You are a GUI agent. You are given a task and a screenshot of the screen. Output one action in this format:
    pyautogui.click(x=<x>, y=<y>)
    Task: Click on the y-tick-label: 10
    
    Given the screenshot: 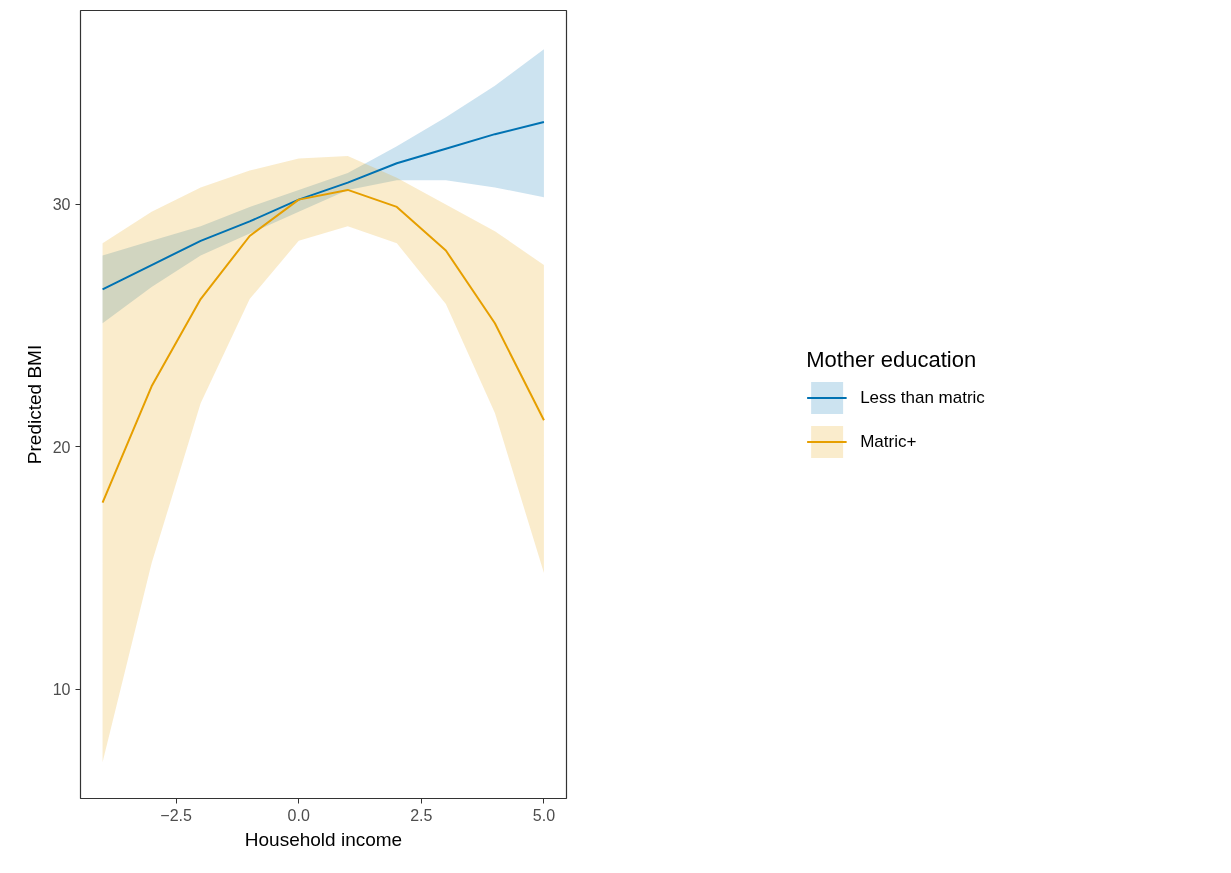 What is the action you would take?
    pyautogui.click(x=61, y=690)
    